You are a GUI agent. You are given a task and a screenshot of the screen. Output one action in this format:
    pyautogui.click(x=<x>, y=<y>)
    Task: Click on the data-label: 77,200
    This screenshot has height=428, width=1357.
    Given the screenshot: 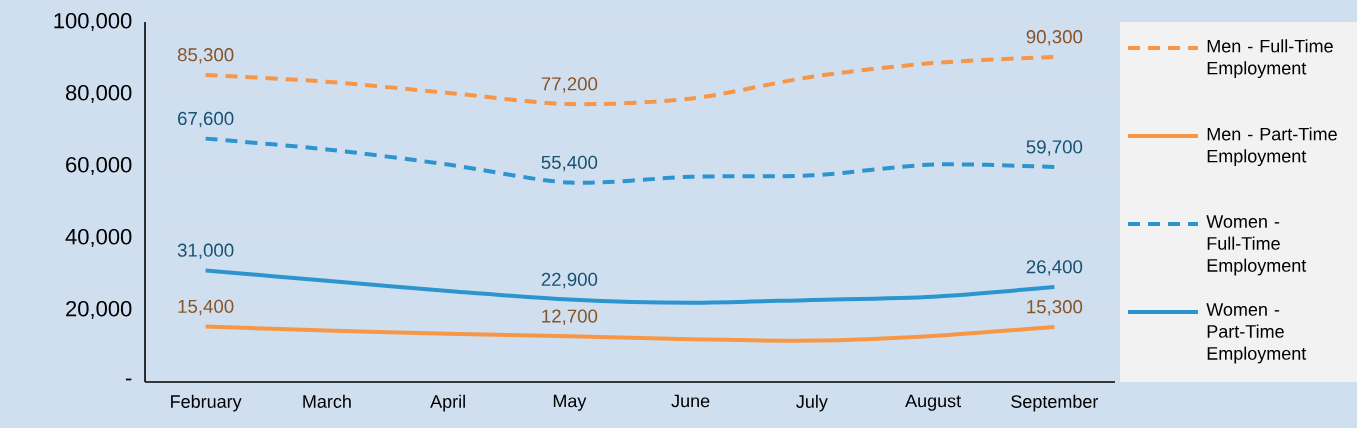 What is the action you would take?
    pyautogui.click(x=569, y=85)
    